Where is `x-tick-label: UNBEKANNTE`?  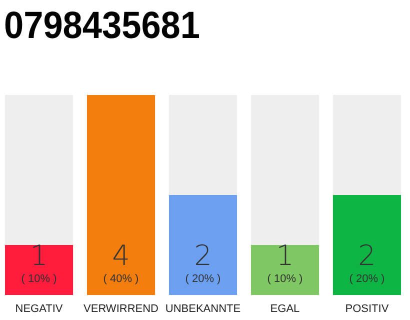 x-tick-label: UNBEKANNTE is located at coordinates (203, 309).